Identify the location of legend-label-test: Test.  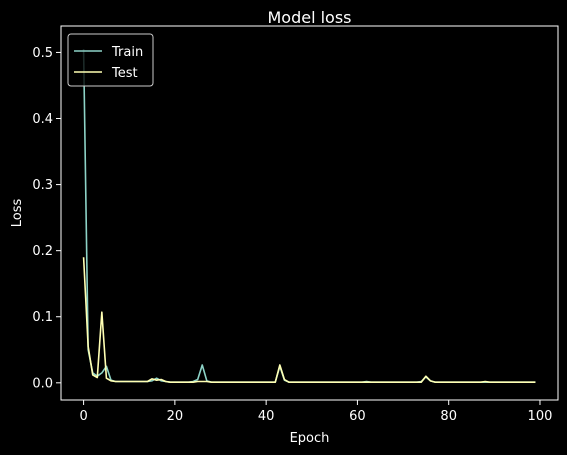
(124, 73).